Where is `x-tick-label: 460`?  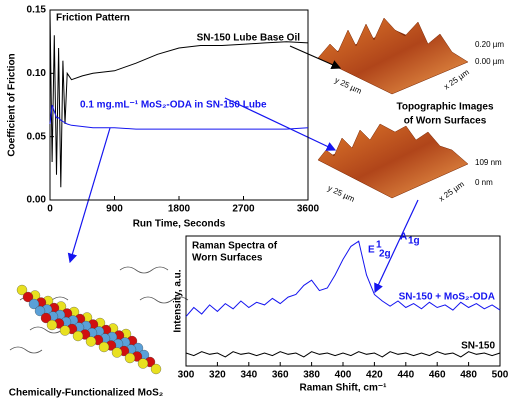 x-tick-label: 460 is located at coordinates (437, 375).